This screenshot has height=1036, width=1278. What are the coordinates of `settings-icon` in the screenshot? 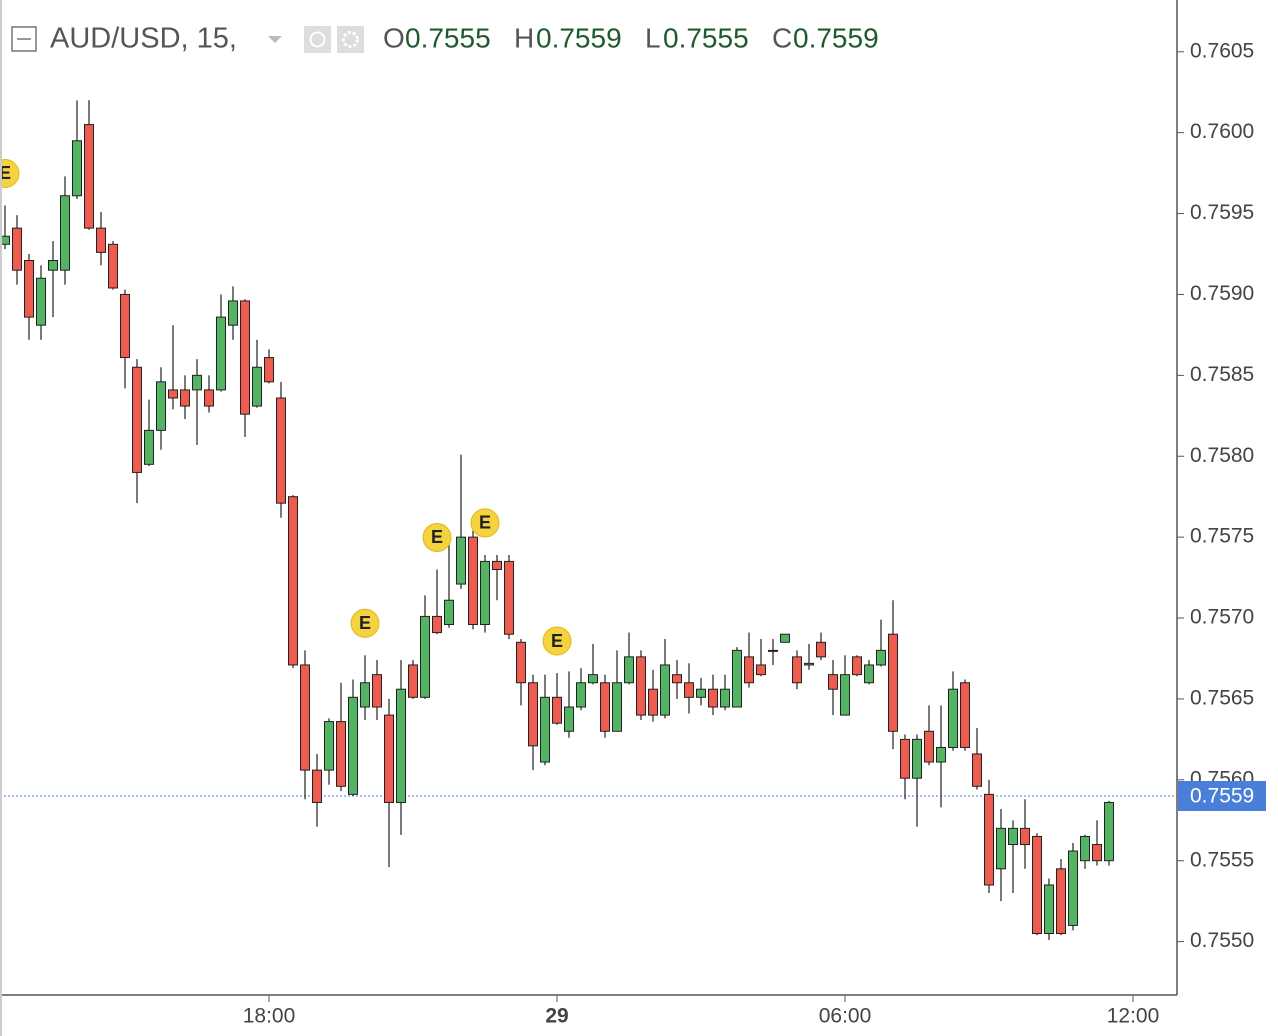 It's located at (350, 39).